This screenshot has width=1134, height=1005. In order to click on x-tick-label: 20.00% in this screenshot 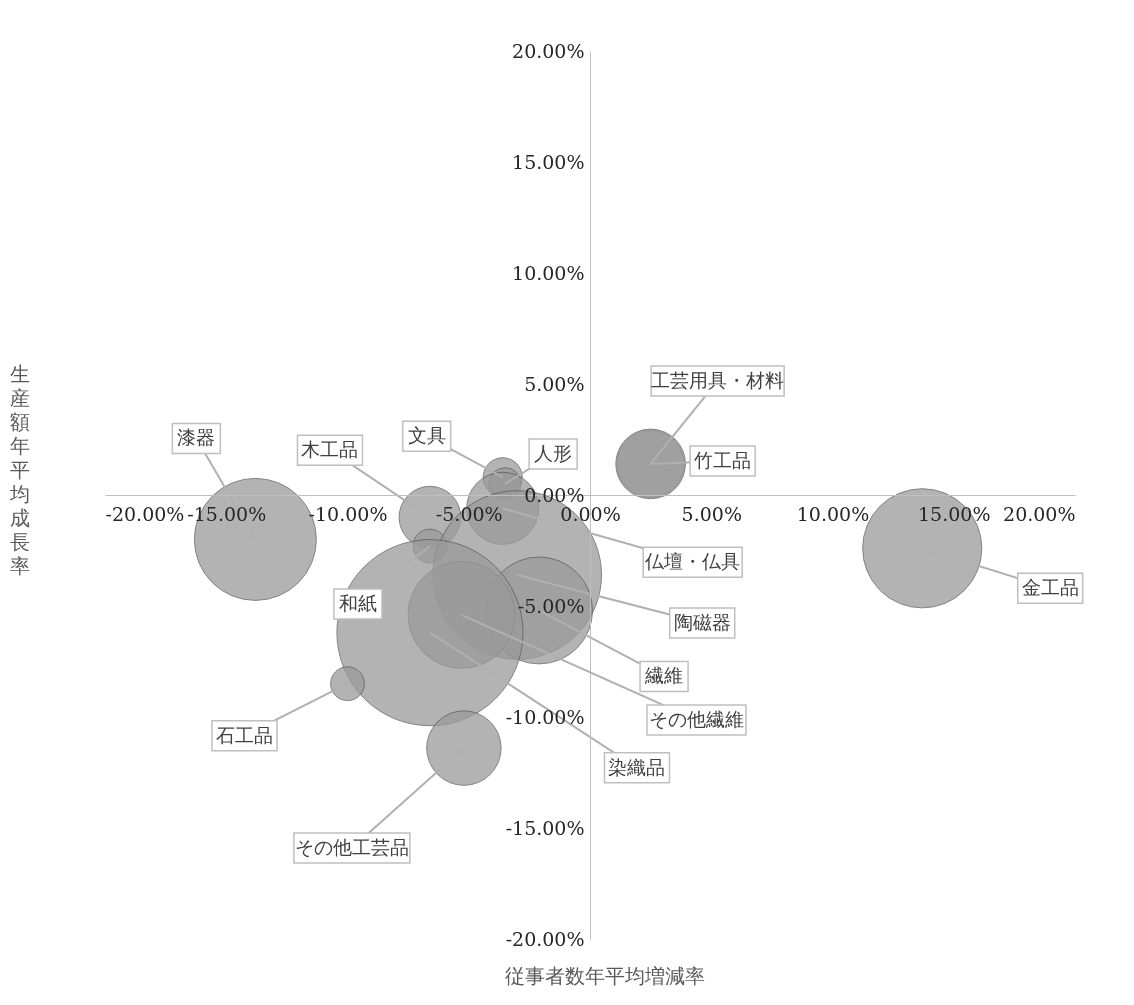, I will do `click(1039, 513)`.